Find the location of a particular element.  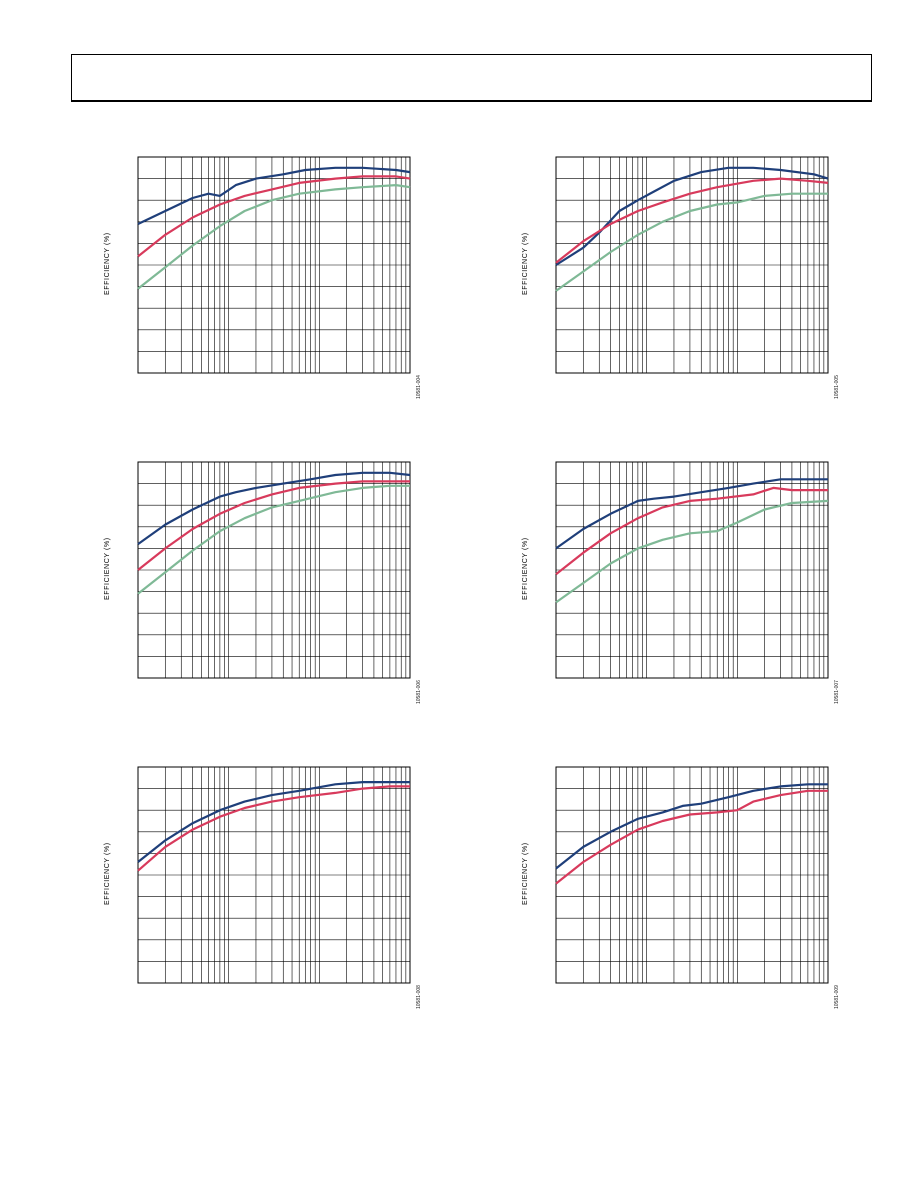

figure-id: 10581-009 is located at coordinates (837, 997).